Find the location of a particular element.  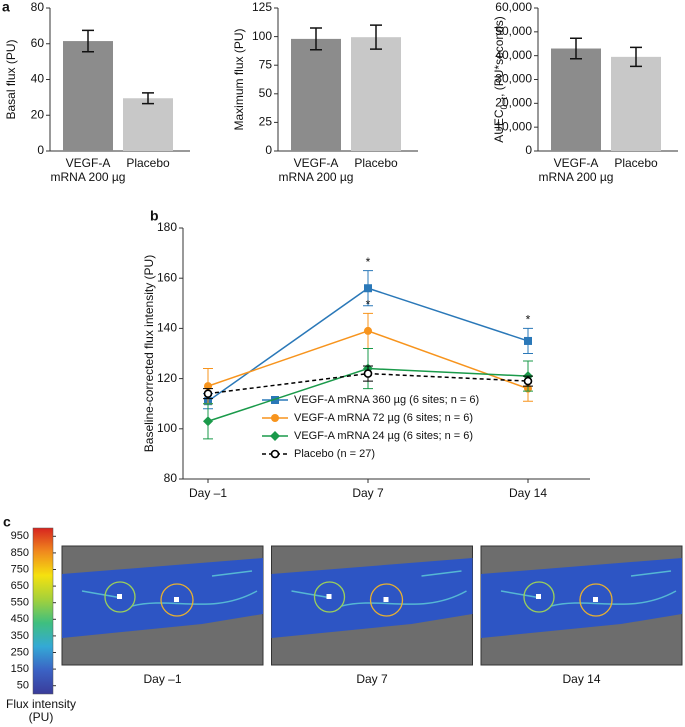

colorbar-tick-label: 50 is located at coordinates (23, 686).